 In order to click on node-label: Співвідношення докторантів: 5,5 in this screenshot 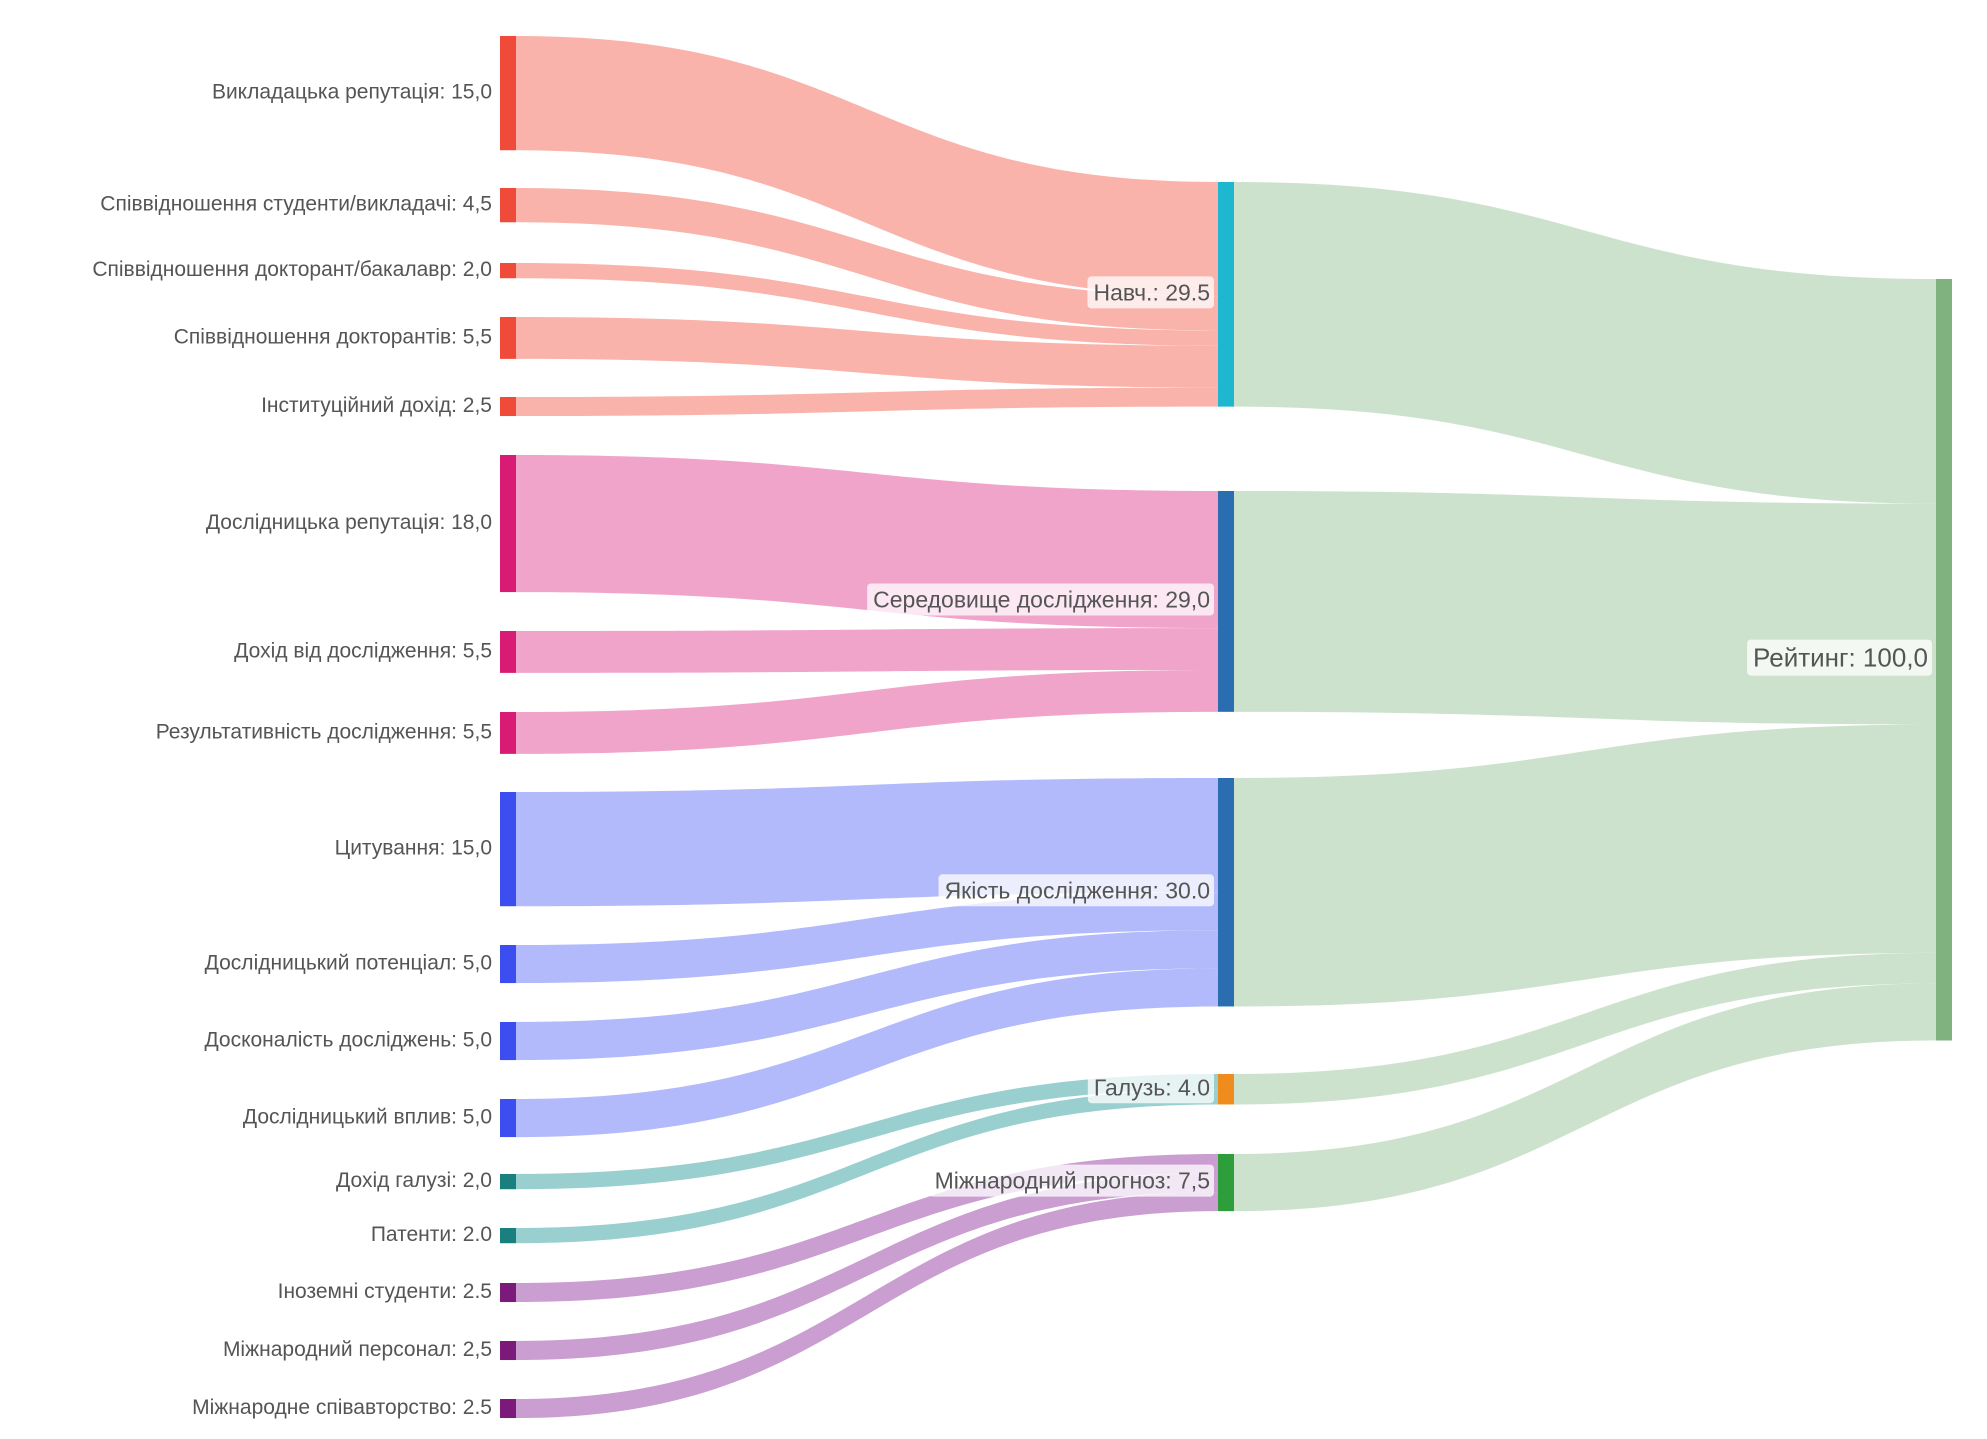, I will do `click(333, 336)`.